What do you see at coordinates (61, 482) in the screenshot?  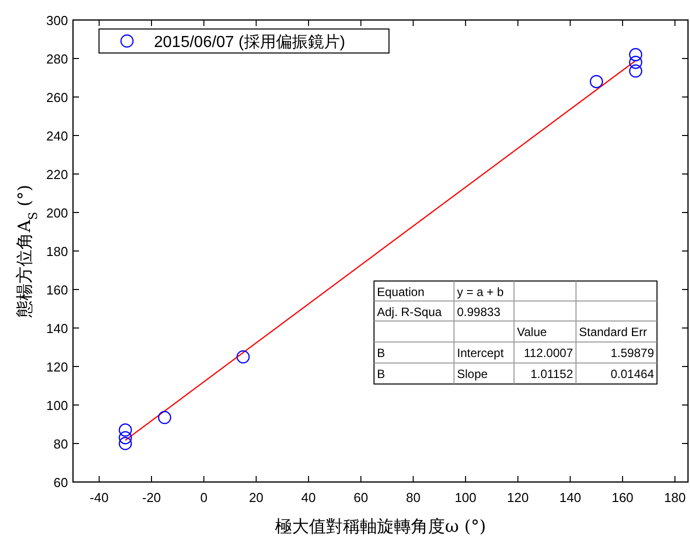 I see `y-tick-label: 60` at bounding box center [61, 482].